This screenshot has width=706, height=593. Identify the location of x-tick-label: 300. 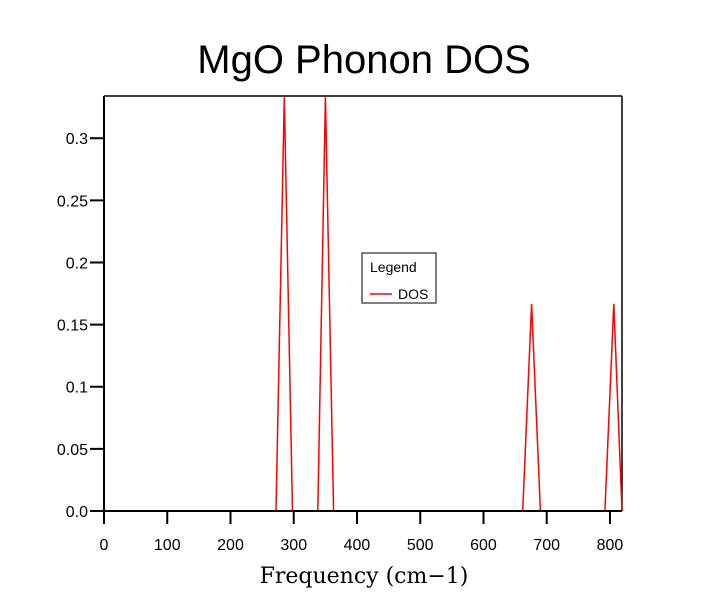
(293, 545).